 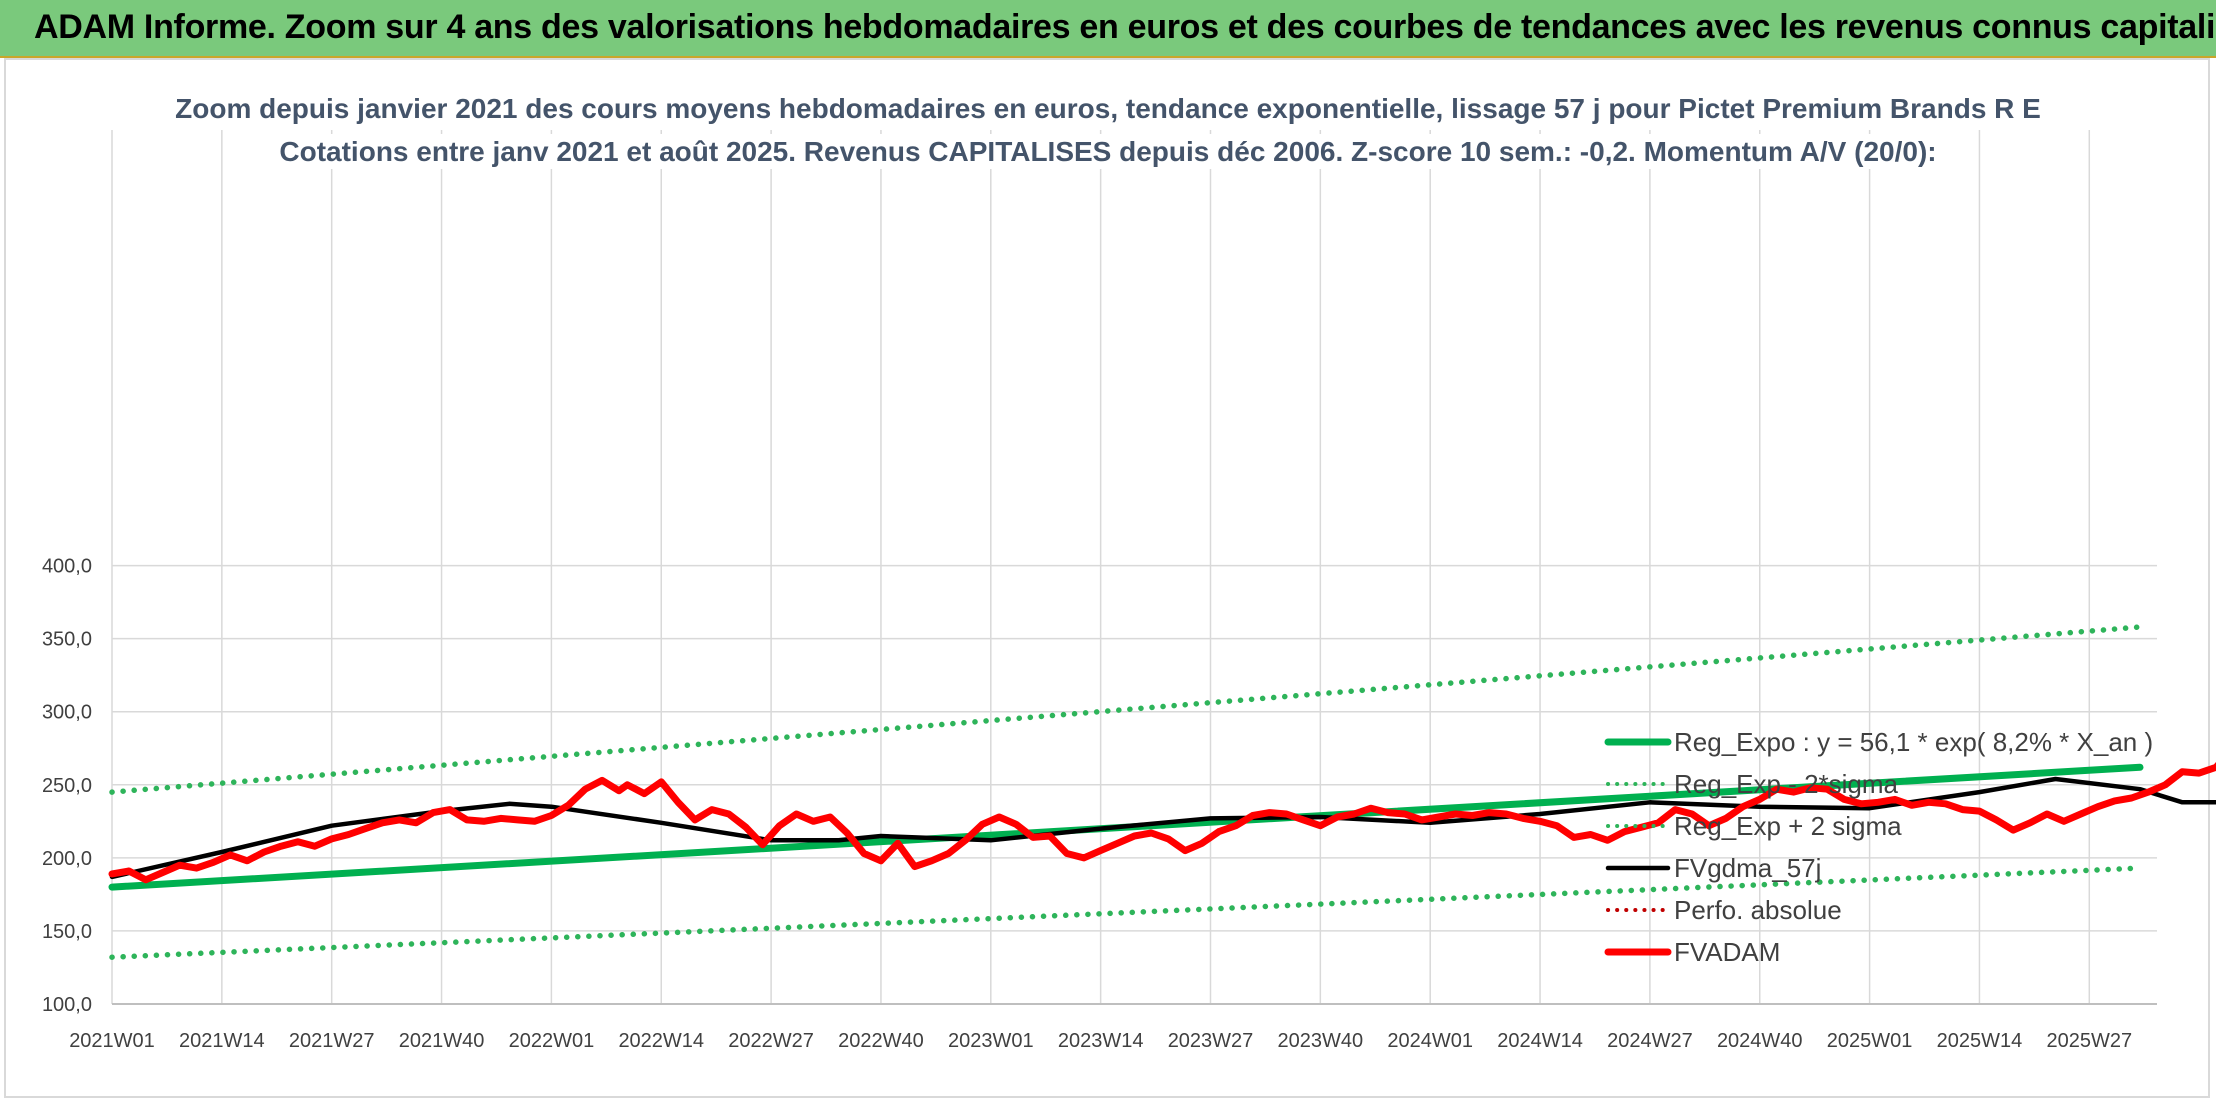 What do you see at coordinates (332, 1041) in the screenshot?
I see `x-tick-label: 2021W27` at bounding box center [332, 1041].